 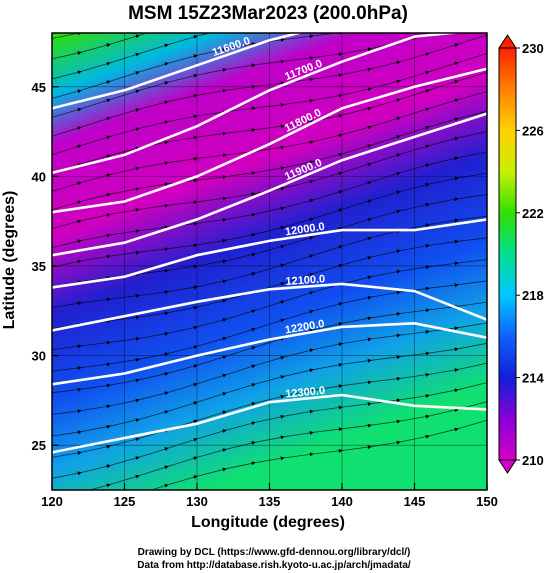 I want to click on colorbar-tick-label: 222, so click(x=533, y=213).